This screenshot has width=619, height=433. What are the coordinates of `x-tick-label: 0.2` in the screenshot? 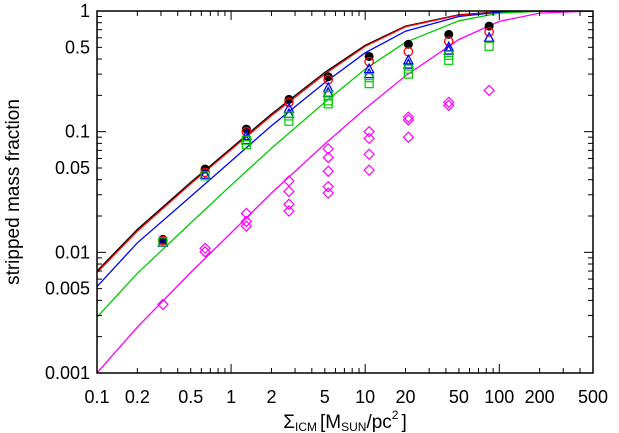 It's located at (137, 397).